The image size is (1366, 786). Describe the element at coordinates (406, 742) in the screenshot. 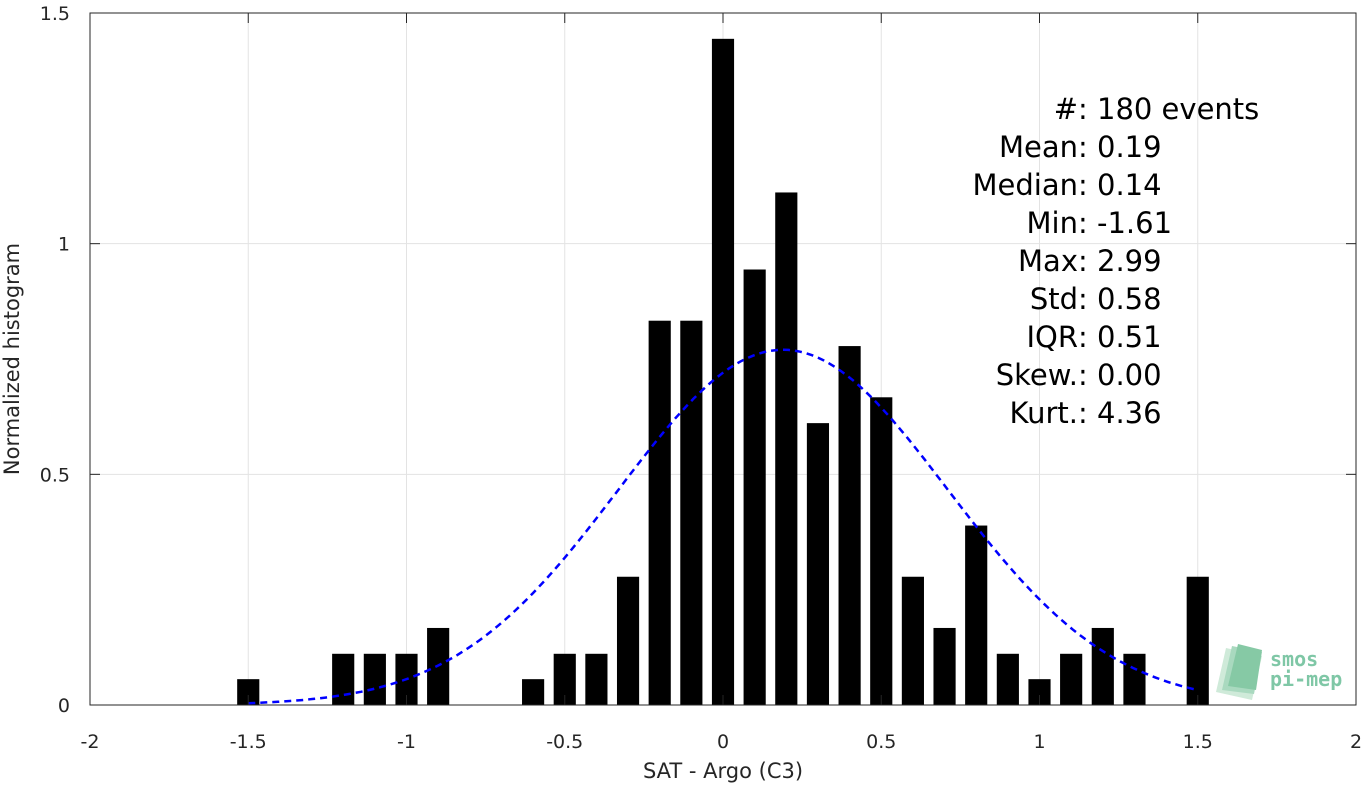

I see `x-tick-label: -1` at that location.